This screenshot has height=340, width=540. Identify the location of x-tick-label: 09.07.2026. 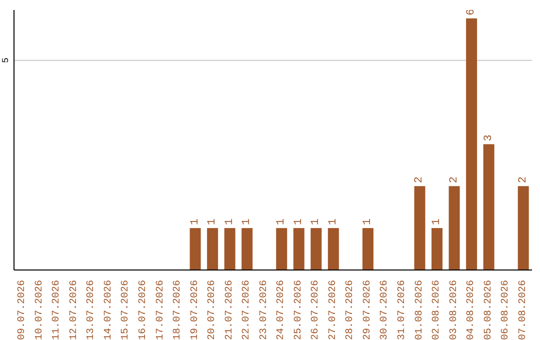
(22, 310).